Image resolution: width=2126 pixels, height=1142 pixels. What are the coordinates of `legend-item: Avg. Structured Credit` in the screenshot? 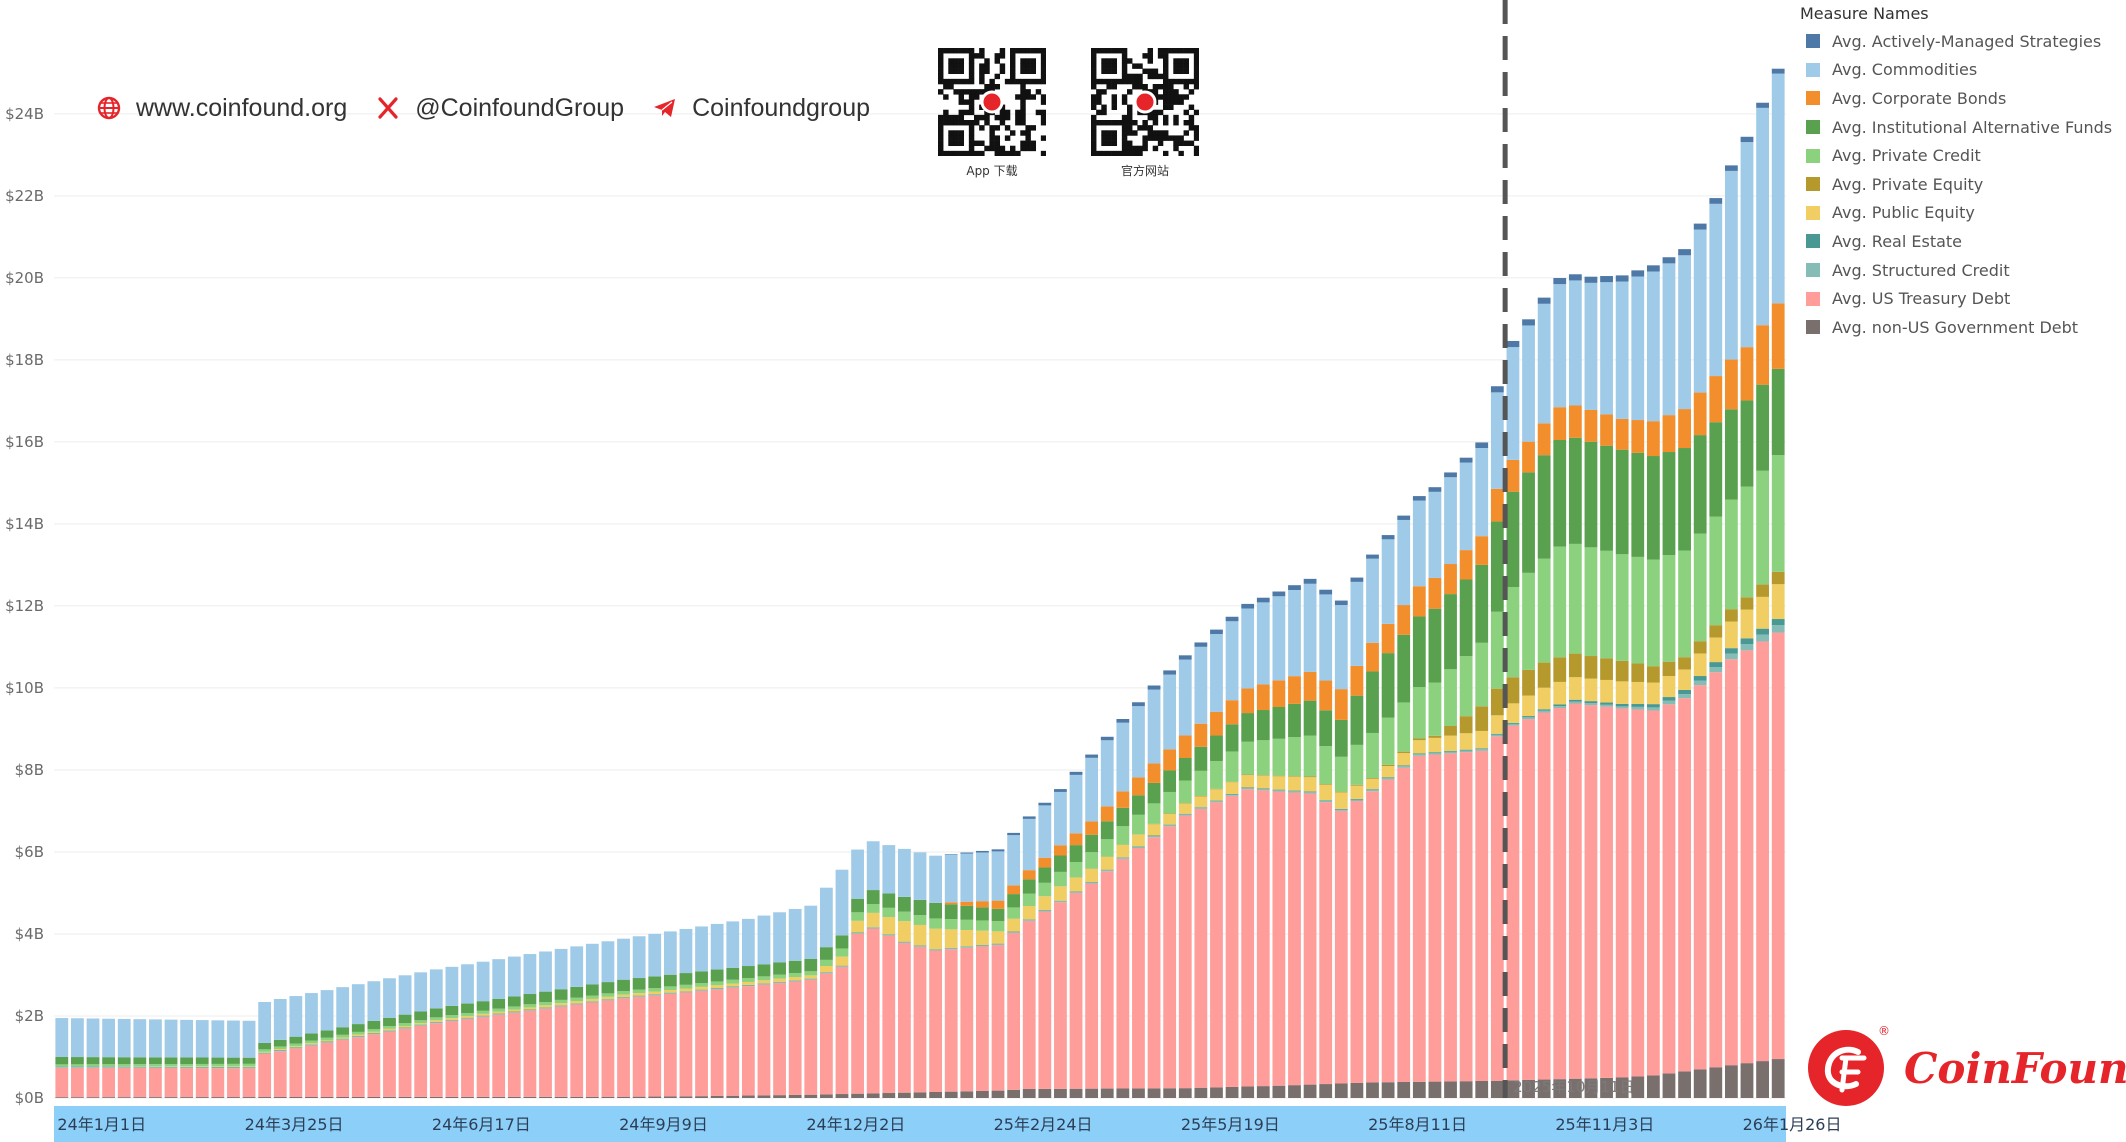 It's located at (1961, 270).